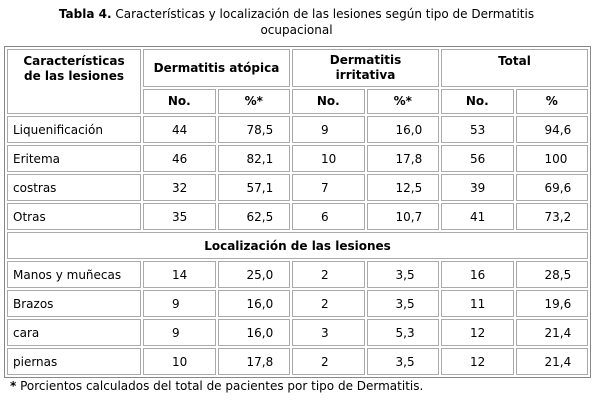  I want to click on group-header: Dermatitis irritativa, so click(365, 68).